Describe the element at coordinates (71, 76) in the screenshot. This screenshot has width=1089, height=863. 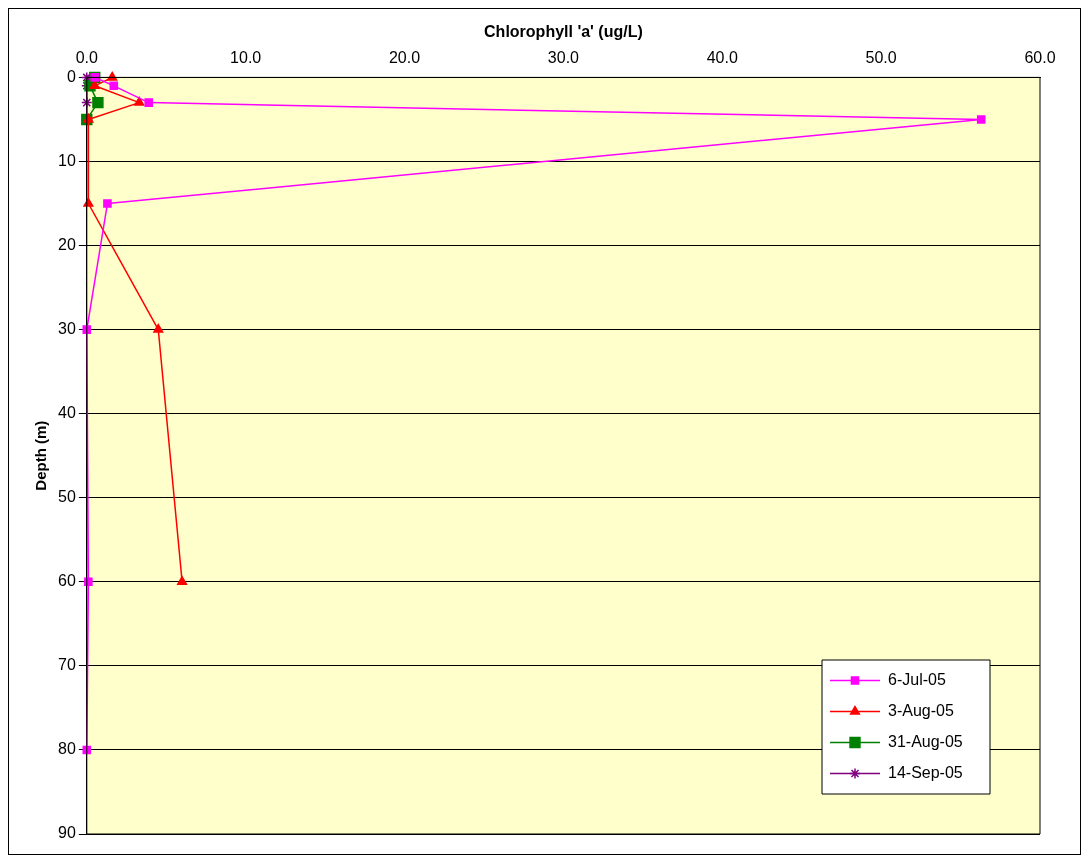
I see `y-tick-label: 0` at that location.